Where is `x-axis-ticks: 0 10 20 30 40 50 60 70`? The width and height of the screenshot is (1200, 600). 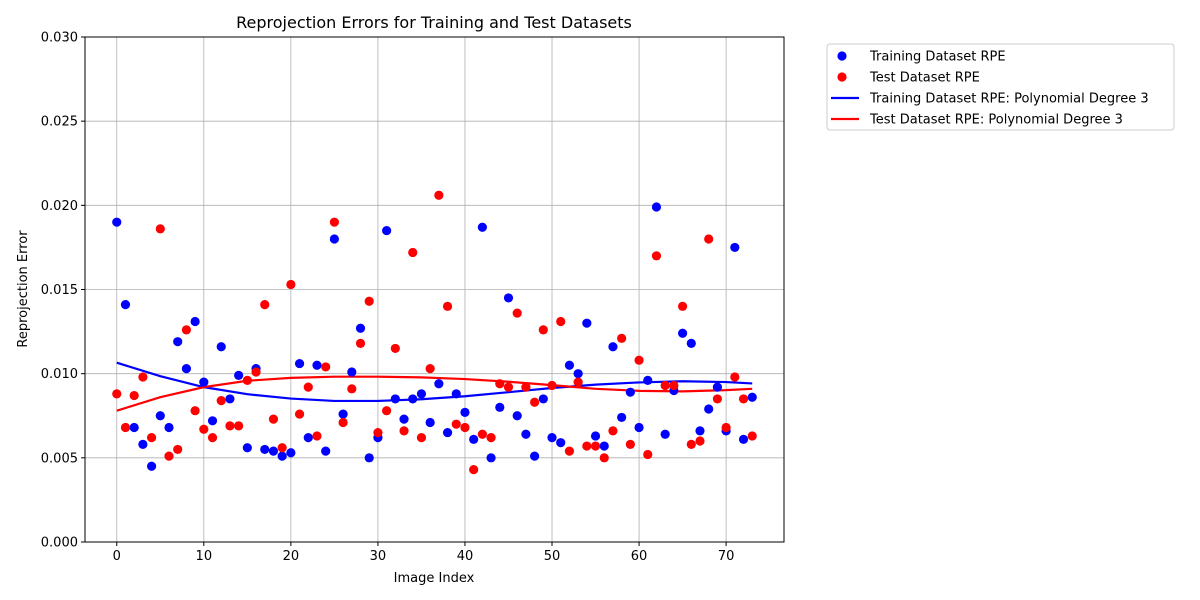 x-axis-ticks: 0 10 20 30 40 50 60 70 is located at coordinates (423, 553).